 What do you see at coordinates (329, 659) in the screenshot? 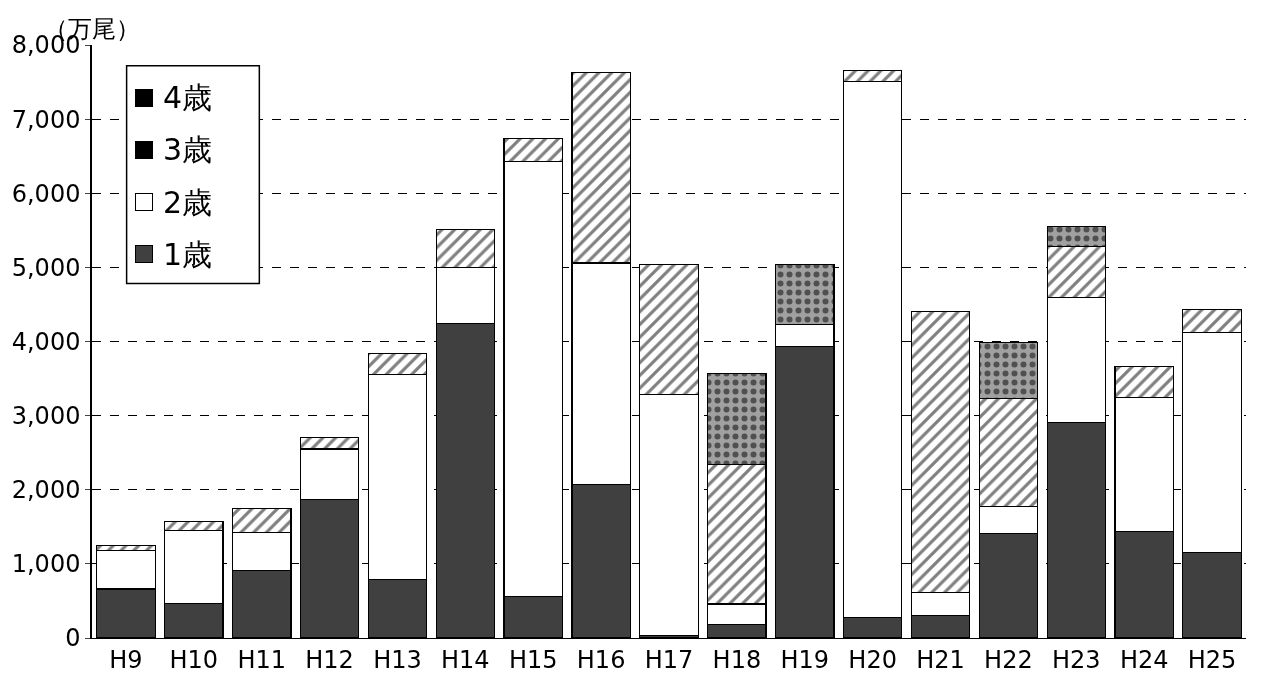
I see `x-tick-label: H12` at bounding box center [329, 659].